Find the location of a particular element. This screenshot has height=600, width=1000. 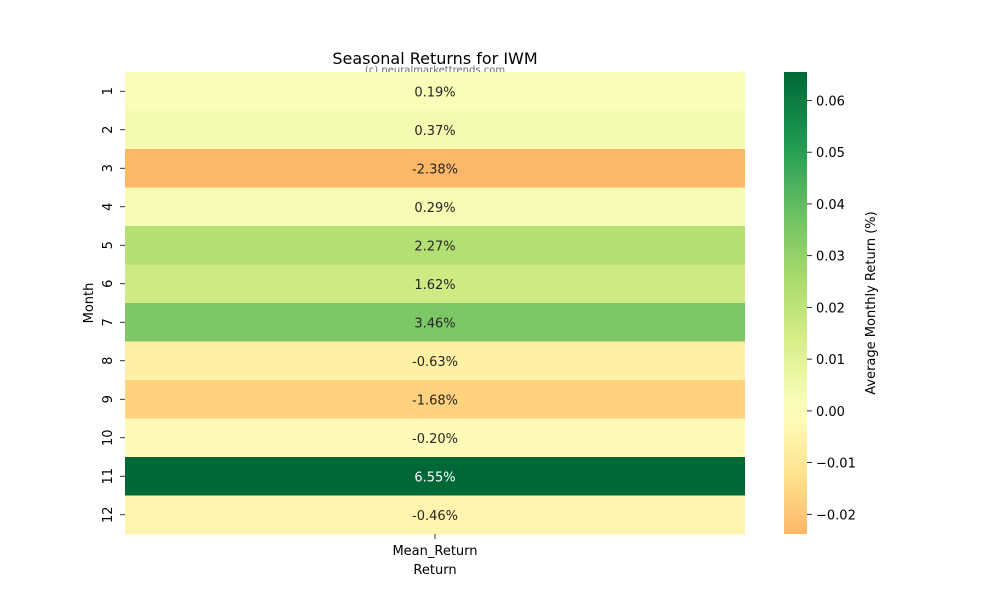

cell-value-label-month-7: 3.46% is located at coordinates (434, 323).